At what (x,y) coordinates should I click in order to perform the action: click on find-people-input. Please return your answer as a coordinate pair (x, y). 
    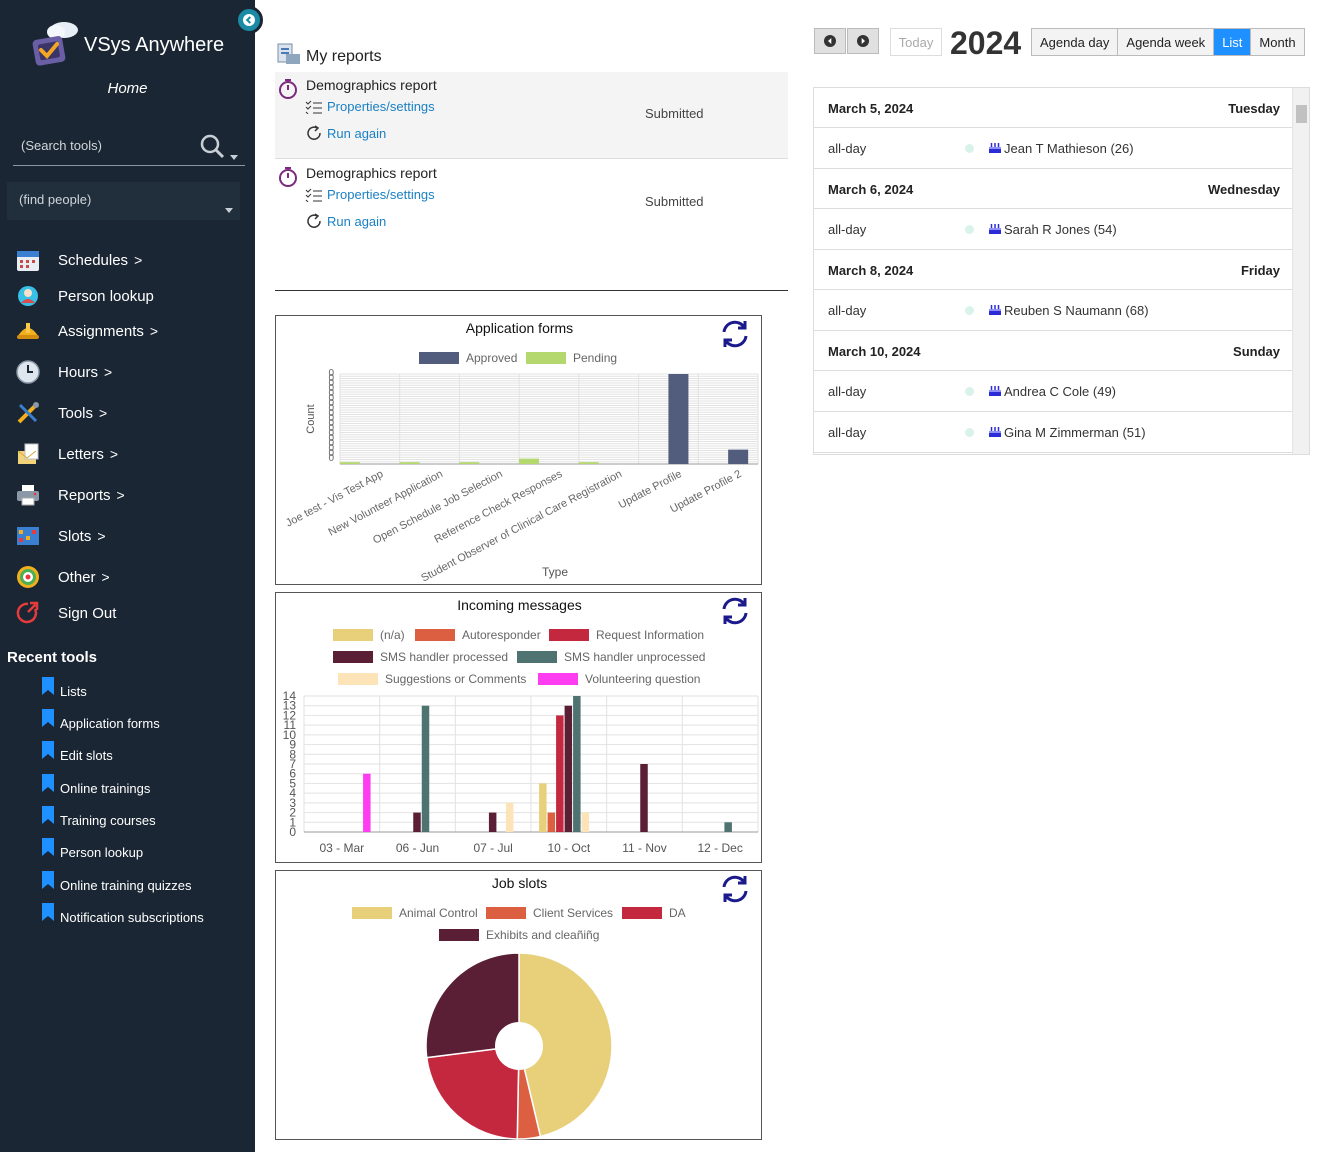
    Looking at the image, I should click on (114, 199).